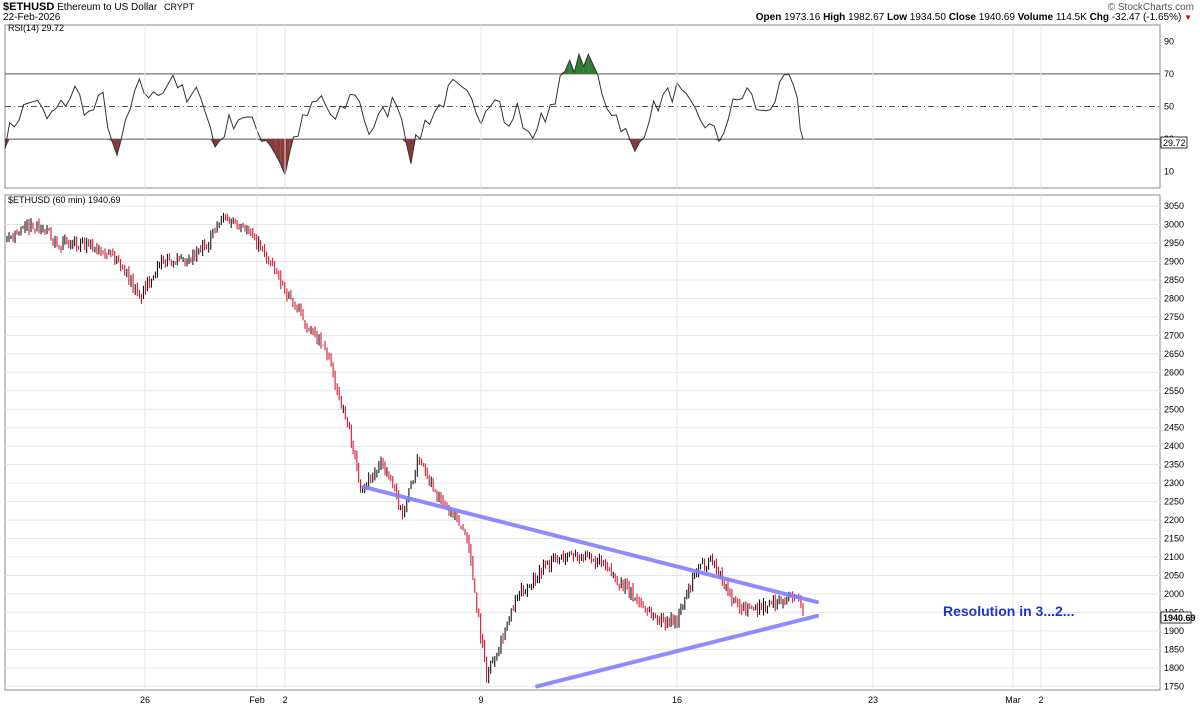 This screenshot has width=1200, height=705. What do you see at coordinates (1174, 649) in the screenshot?
I see `price-tick-label: 1850` at bounding box center [1174, 649].